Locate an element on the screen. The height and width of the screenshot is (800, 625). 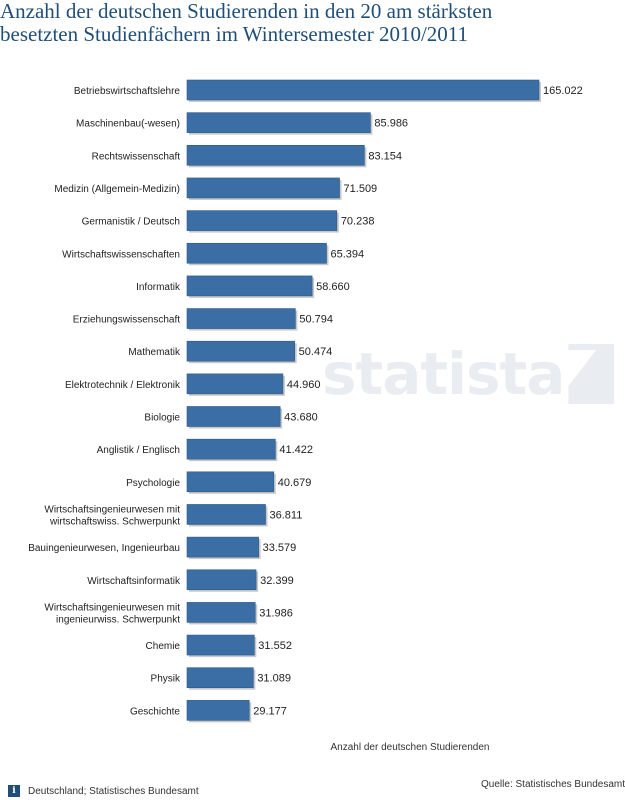
watermark-text: statista is located at coordinates (443, 374).